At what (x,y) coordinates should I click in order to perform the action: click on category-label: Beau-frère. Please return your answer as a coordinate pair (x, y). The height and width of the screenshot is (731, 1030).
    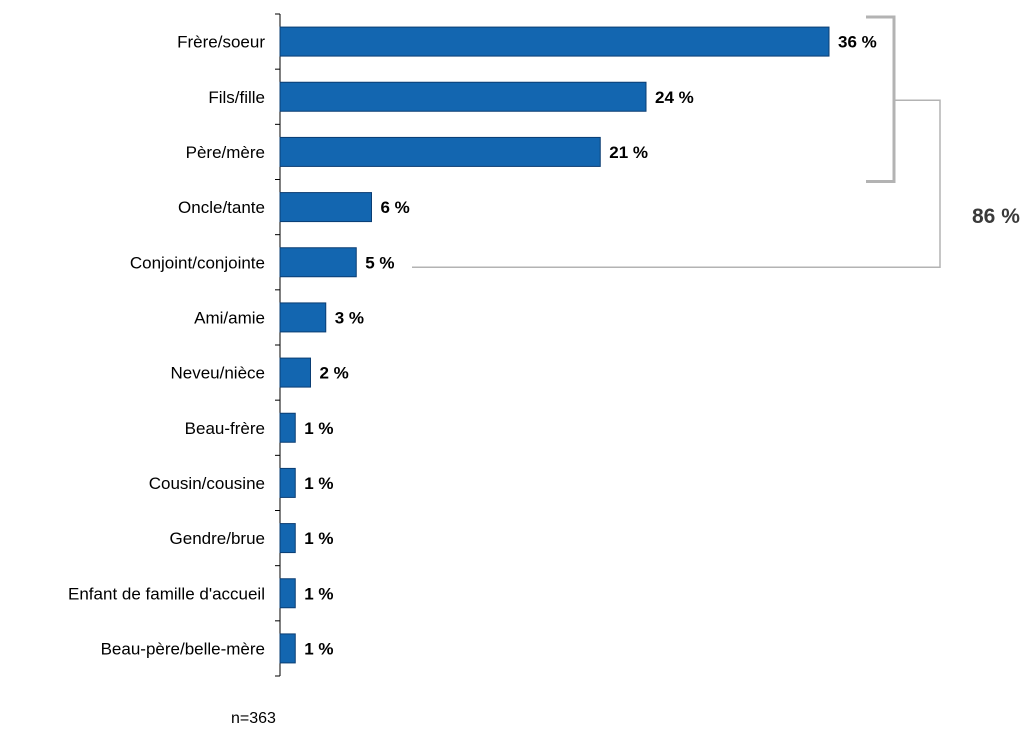
    Looking at the image, I should click on (225, 428).